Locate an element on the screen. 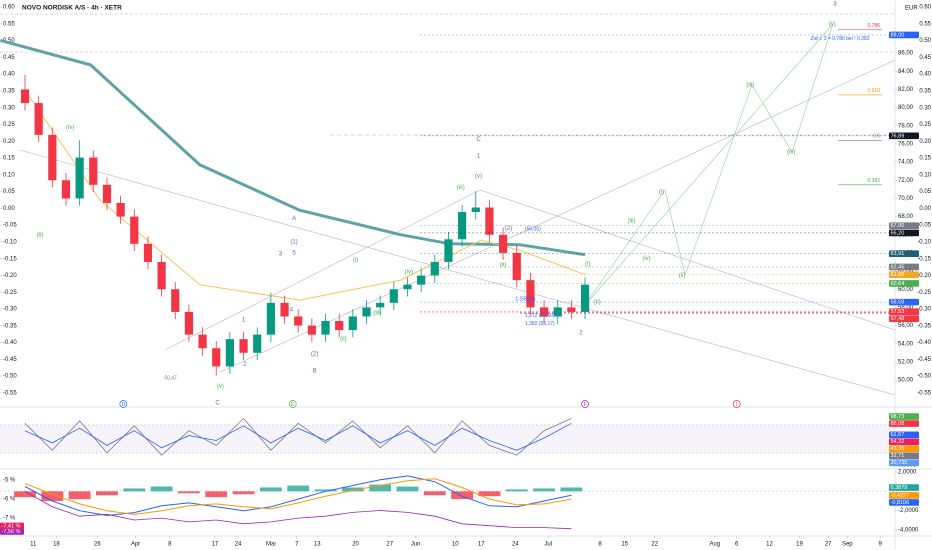 This screenshot has height=550, width=932. wave-label: B is located at coordinates (315, 372).